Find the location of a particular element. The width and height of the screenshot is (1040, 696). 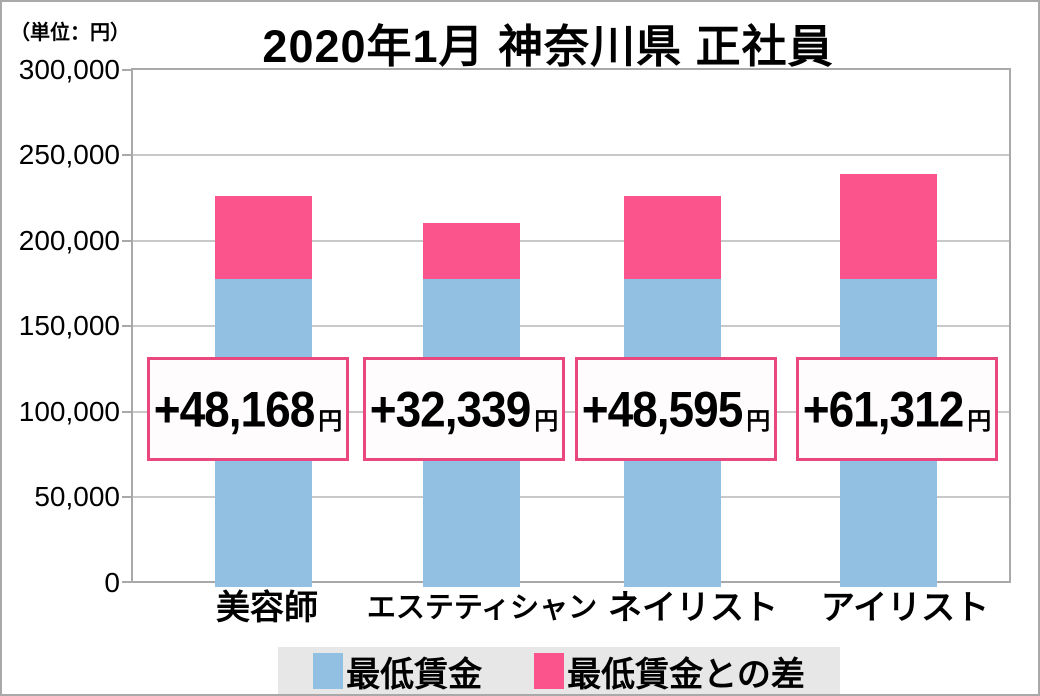

diff-label-box: +48,168 円 is located at coordinates (248, 409).